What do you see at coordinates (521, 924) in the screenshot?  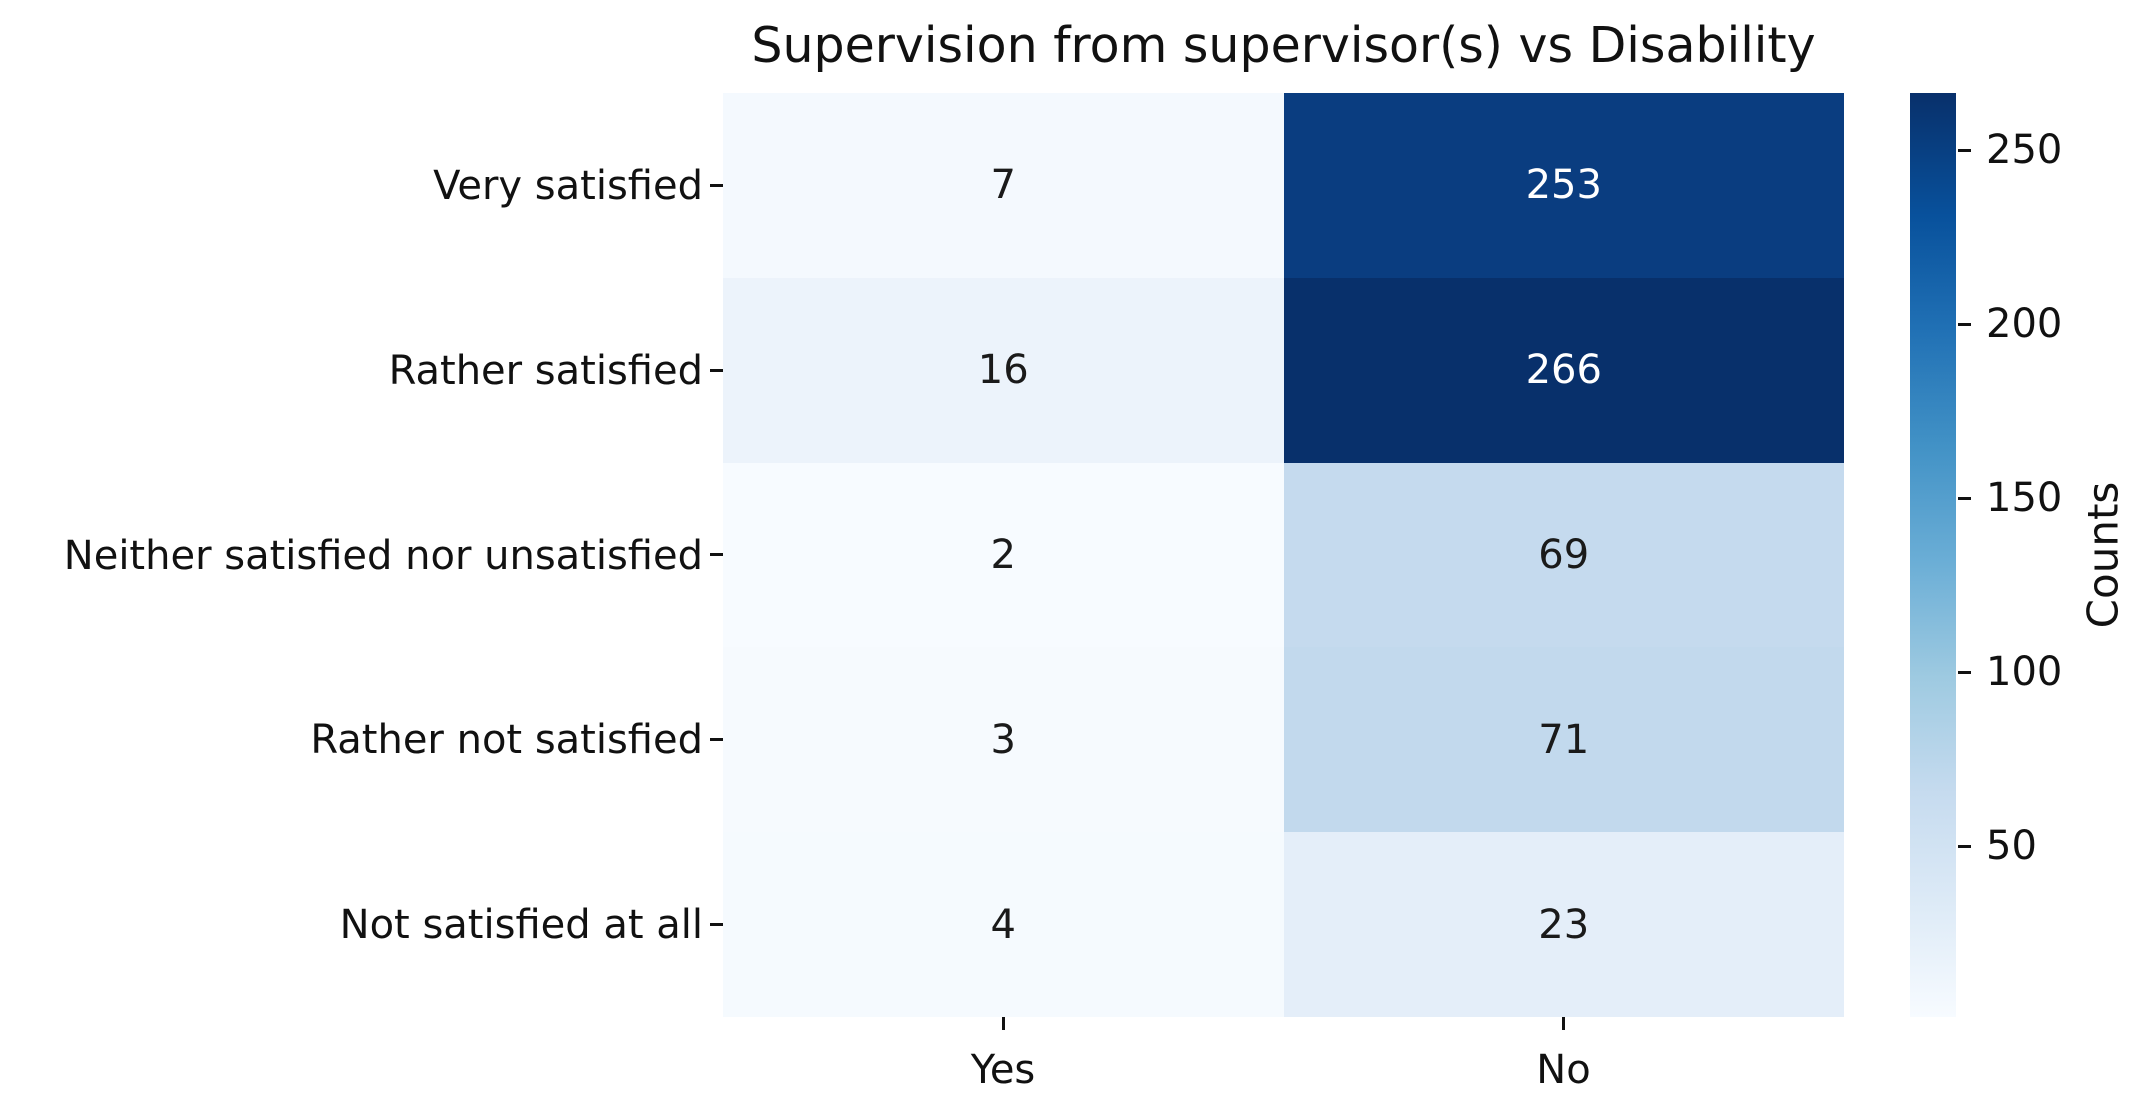 I see `y-axis-label-not-satisfied: Not satisfied at all` at bounding box center [521, 924].